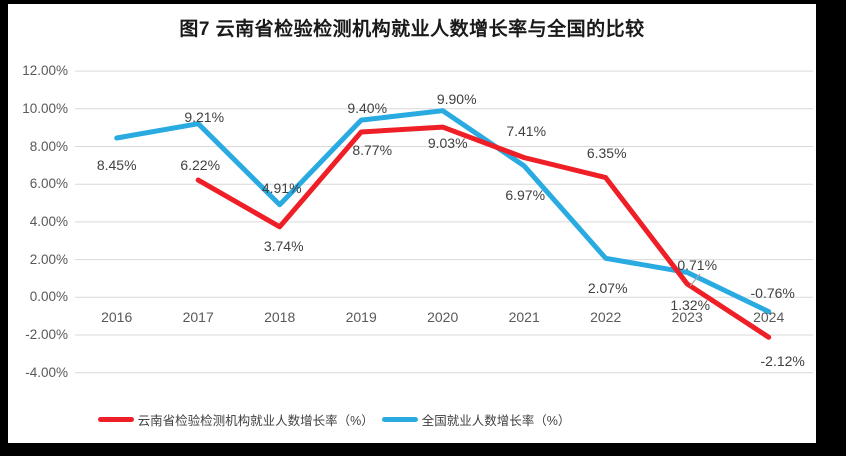  I want to click on legend-item-yunnan: 云南省检验检测机构就业人数增长率（%）, so click(235, 419).